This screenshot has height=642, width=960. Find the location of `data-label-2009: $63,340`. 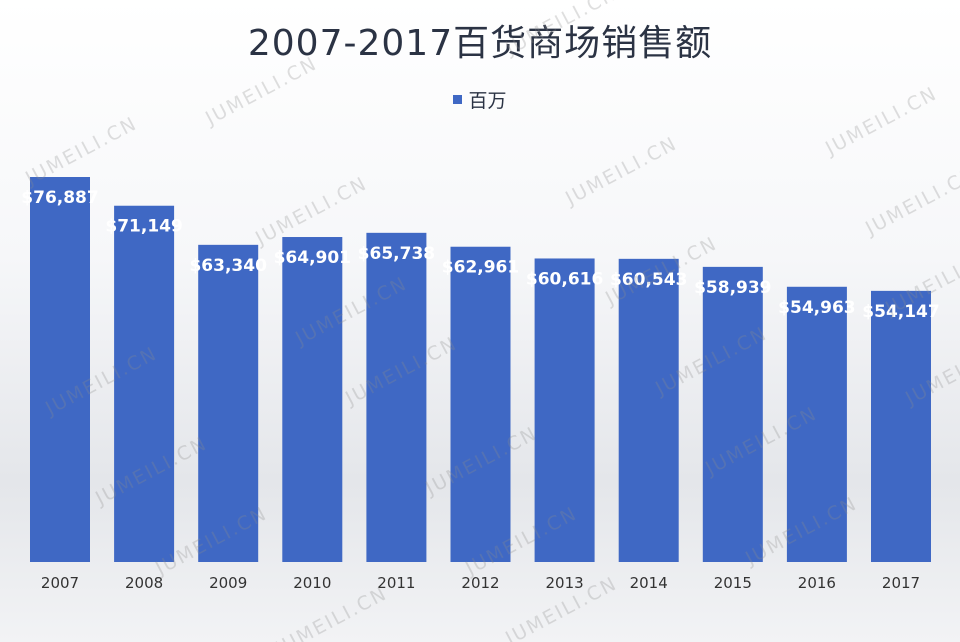

data-label-2009: $63,340 is located at coordinates (228, 266).